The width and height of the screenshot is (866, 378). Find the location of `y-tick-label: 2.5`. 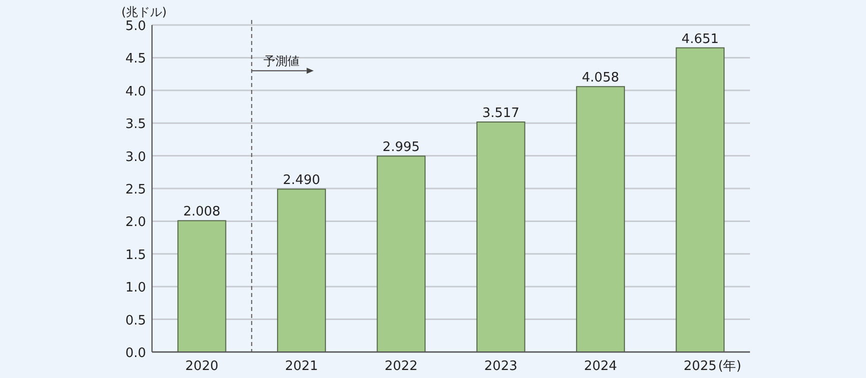

y-tick-label: 2.5 is located at coordinates (135, 190).